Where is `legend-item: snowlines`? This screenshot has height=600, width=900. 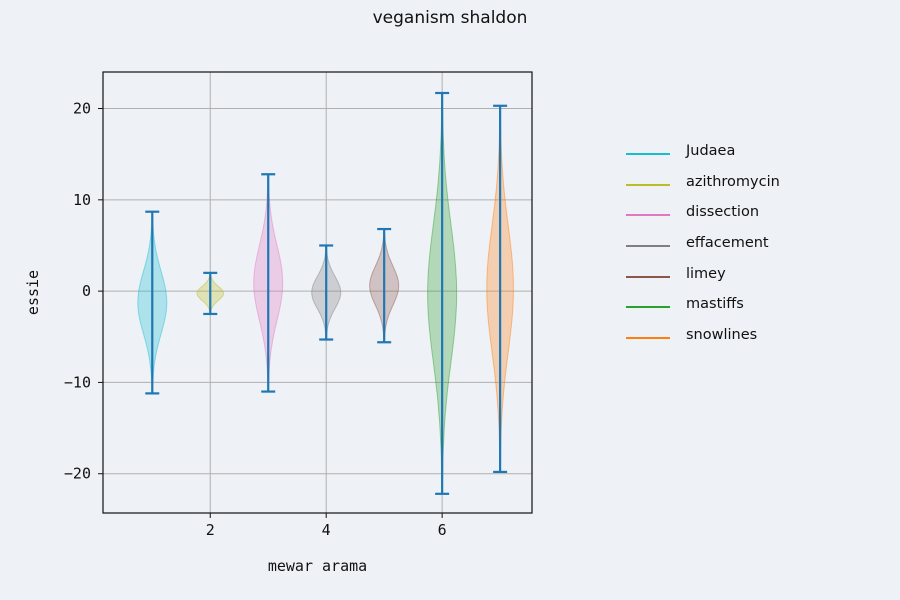
legend-item: snowlines is located at coordinates (746, 340).